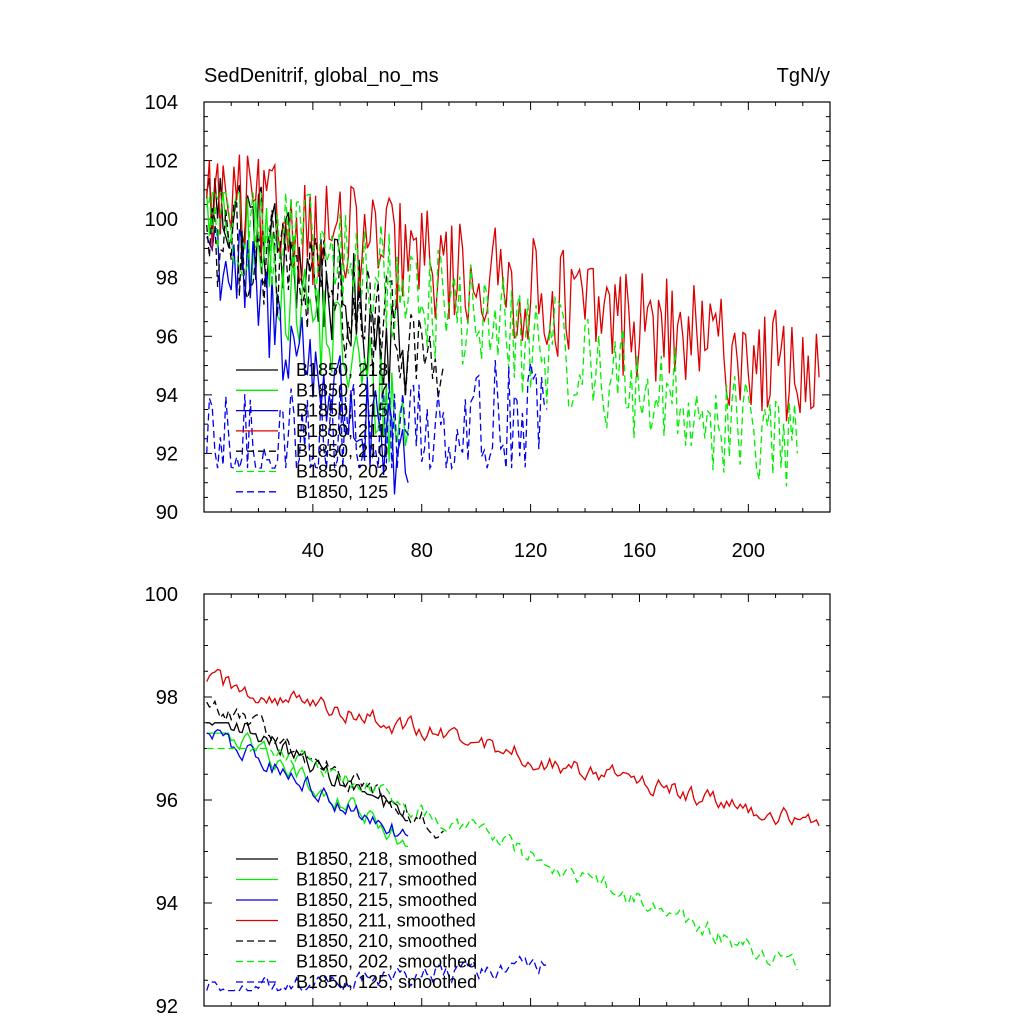 This screenshot has width=1024, height=1024. What do you see at coordinates (313, 551) in the screenshot?
I see `x-tick-label: 40` at bounding box center [313, 551].